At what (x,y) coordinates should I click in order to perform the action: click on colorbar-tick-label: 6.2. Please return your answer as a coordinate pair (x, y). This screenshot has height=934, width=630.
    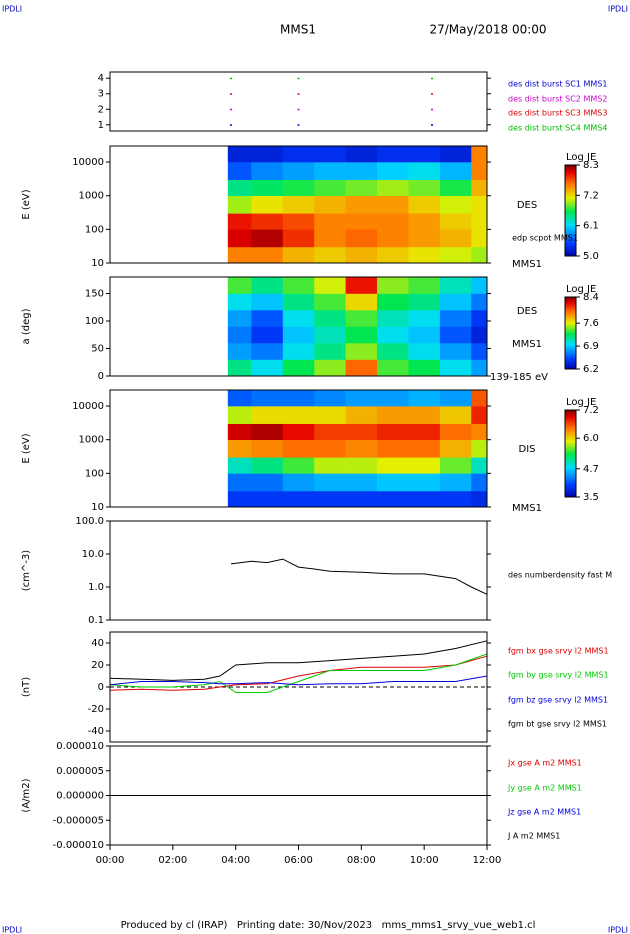
    Looking at the image, I should click on (591, 369).